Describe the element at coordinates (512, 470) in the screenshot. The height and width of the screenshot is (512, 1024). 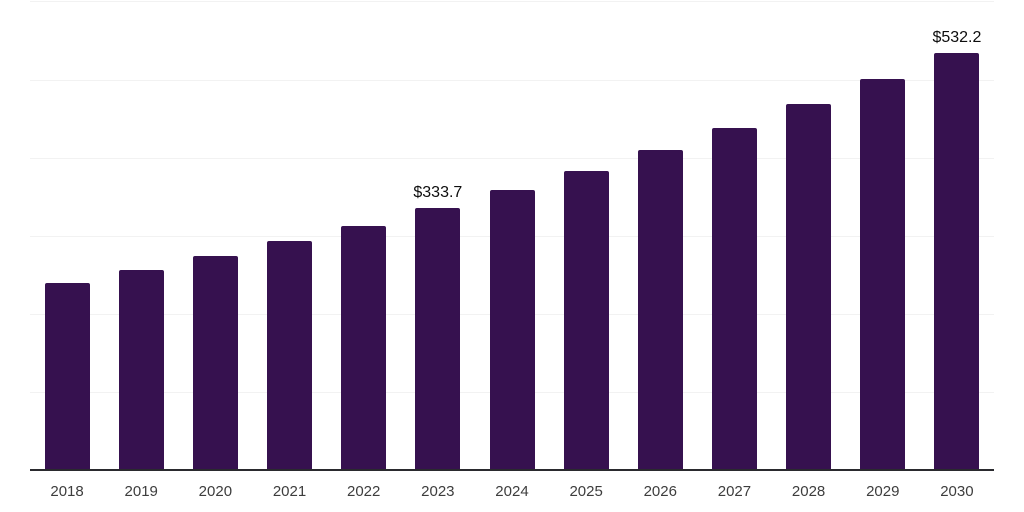
I see `x-axis-line` at that location.